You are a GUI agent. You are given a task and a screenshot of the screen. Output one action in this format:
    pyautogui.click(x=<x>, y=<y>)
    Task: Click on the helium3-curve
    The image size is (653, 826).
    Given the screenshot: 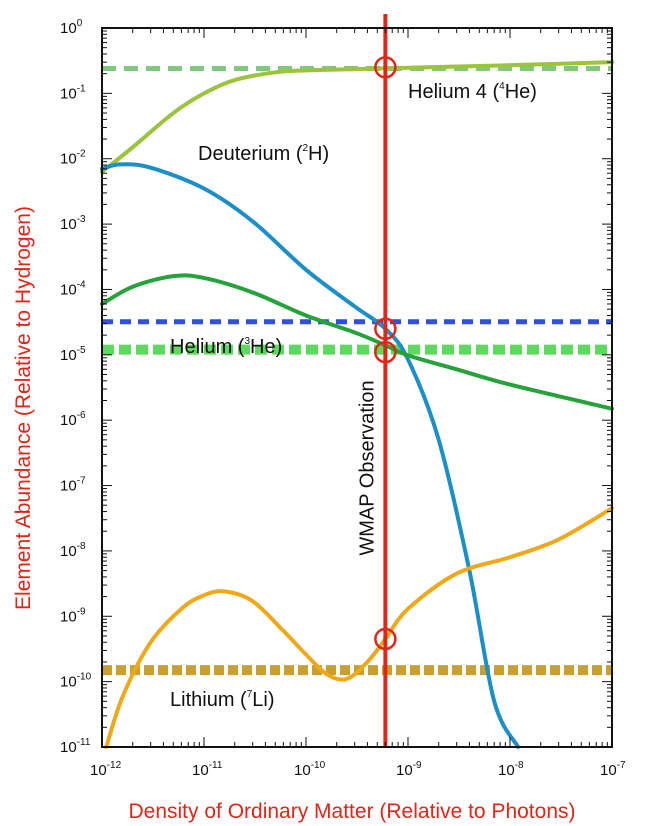 What is the action you would take?
    pyautogui.click(x=357, y=342)
    